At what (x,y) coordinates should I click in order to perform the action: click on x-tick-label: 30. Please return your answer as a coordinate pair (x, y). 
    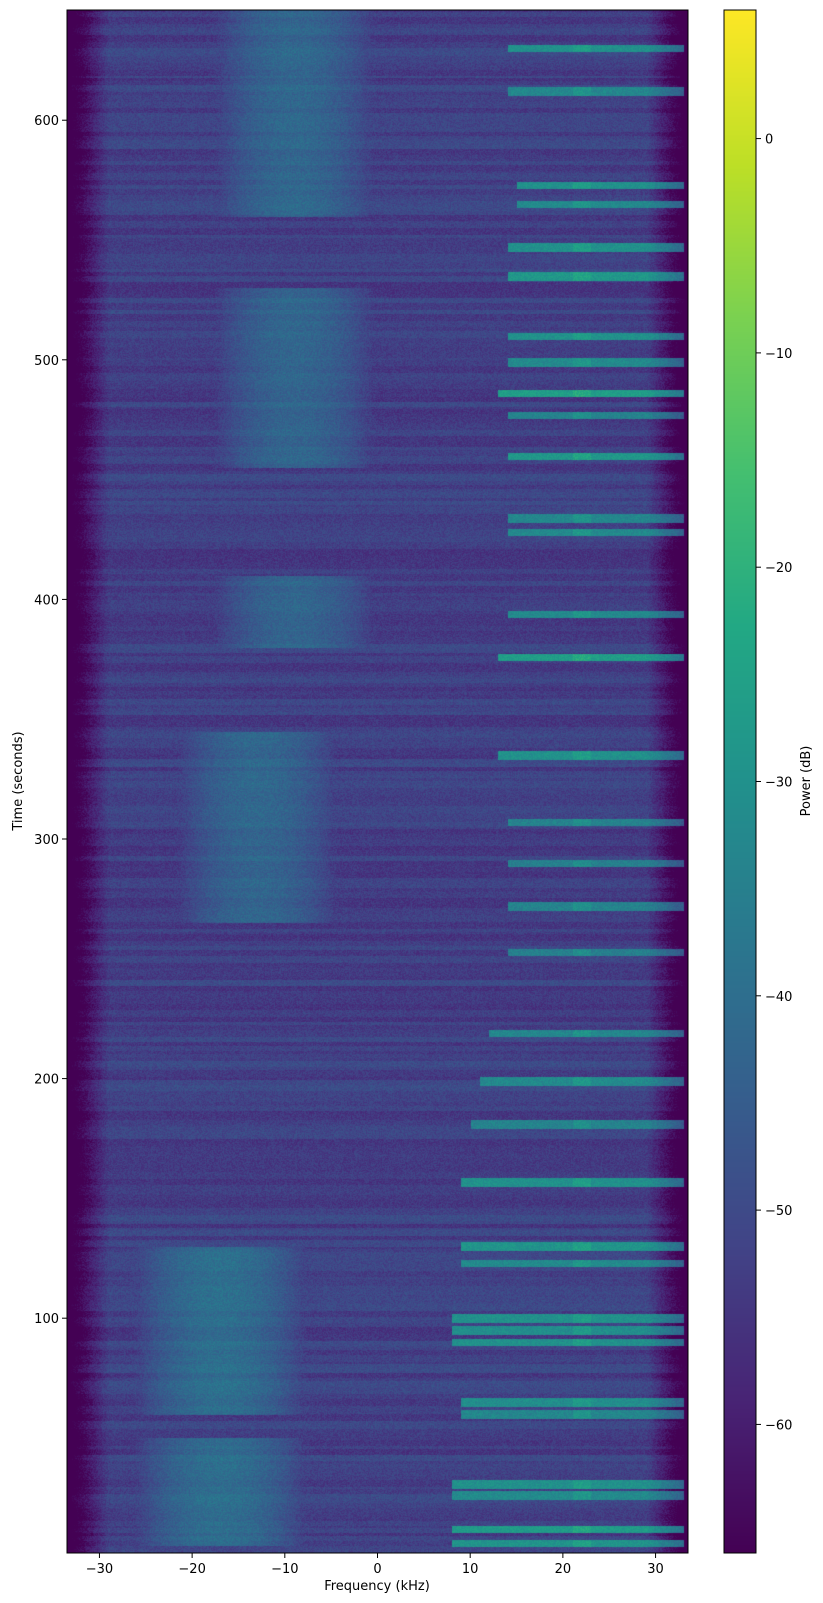
    Looking at the image, I should click on (655, 1569).